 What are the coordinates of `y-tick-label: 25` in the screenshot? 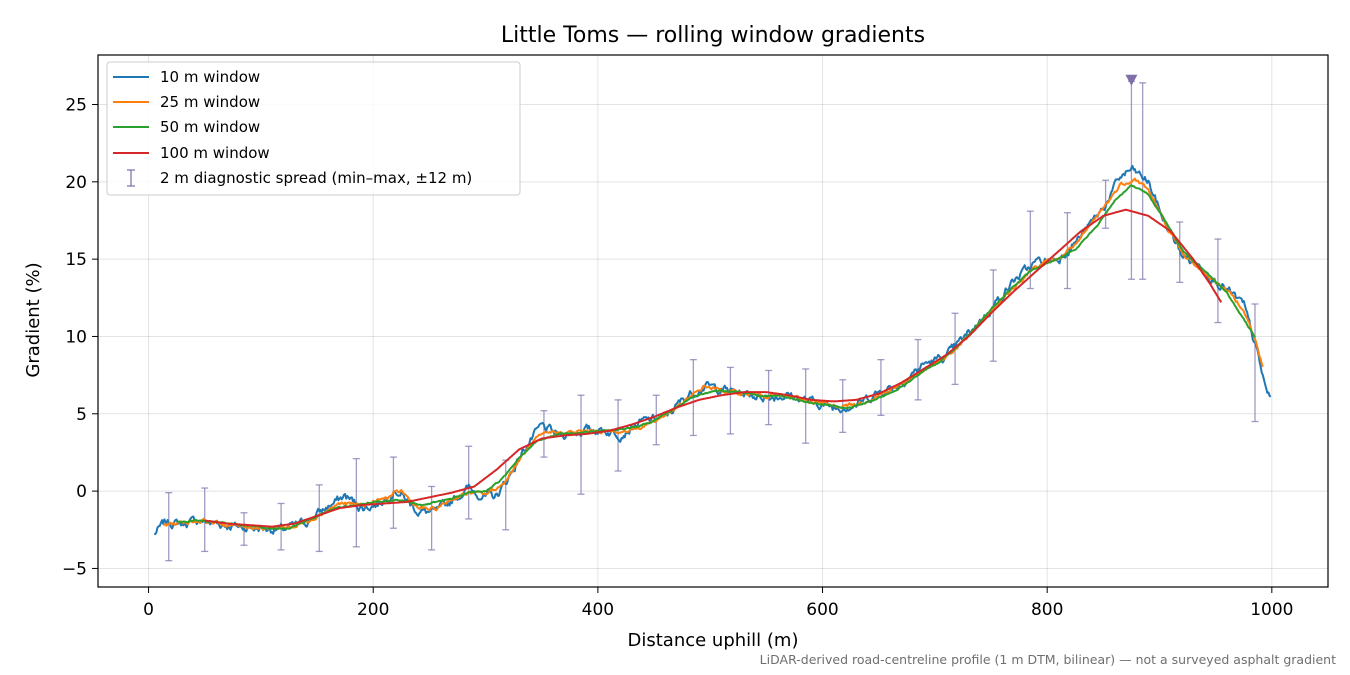 It's located at (76, 105).